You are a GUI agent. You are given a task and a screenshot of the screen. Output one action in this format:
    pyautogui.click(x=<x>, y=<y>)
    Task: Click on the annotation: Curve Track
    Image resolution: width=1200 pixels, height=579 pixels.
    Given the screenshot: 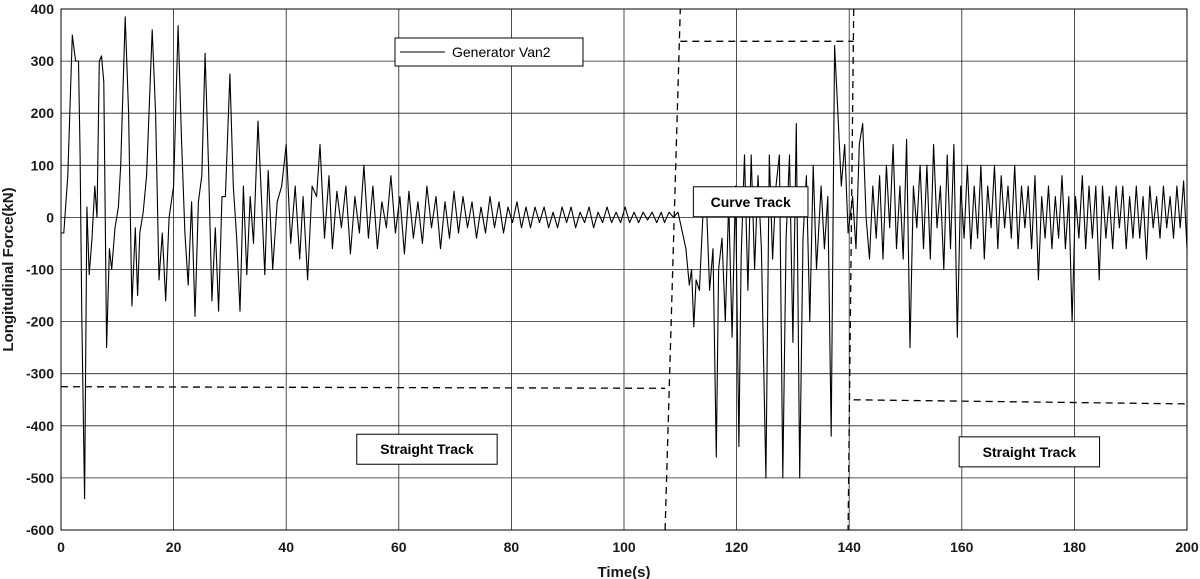 What is the action you would take?
    pyautogui.click(x=750, y=202)
    